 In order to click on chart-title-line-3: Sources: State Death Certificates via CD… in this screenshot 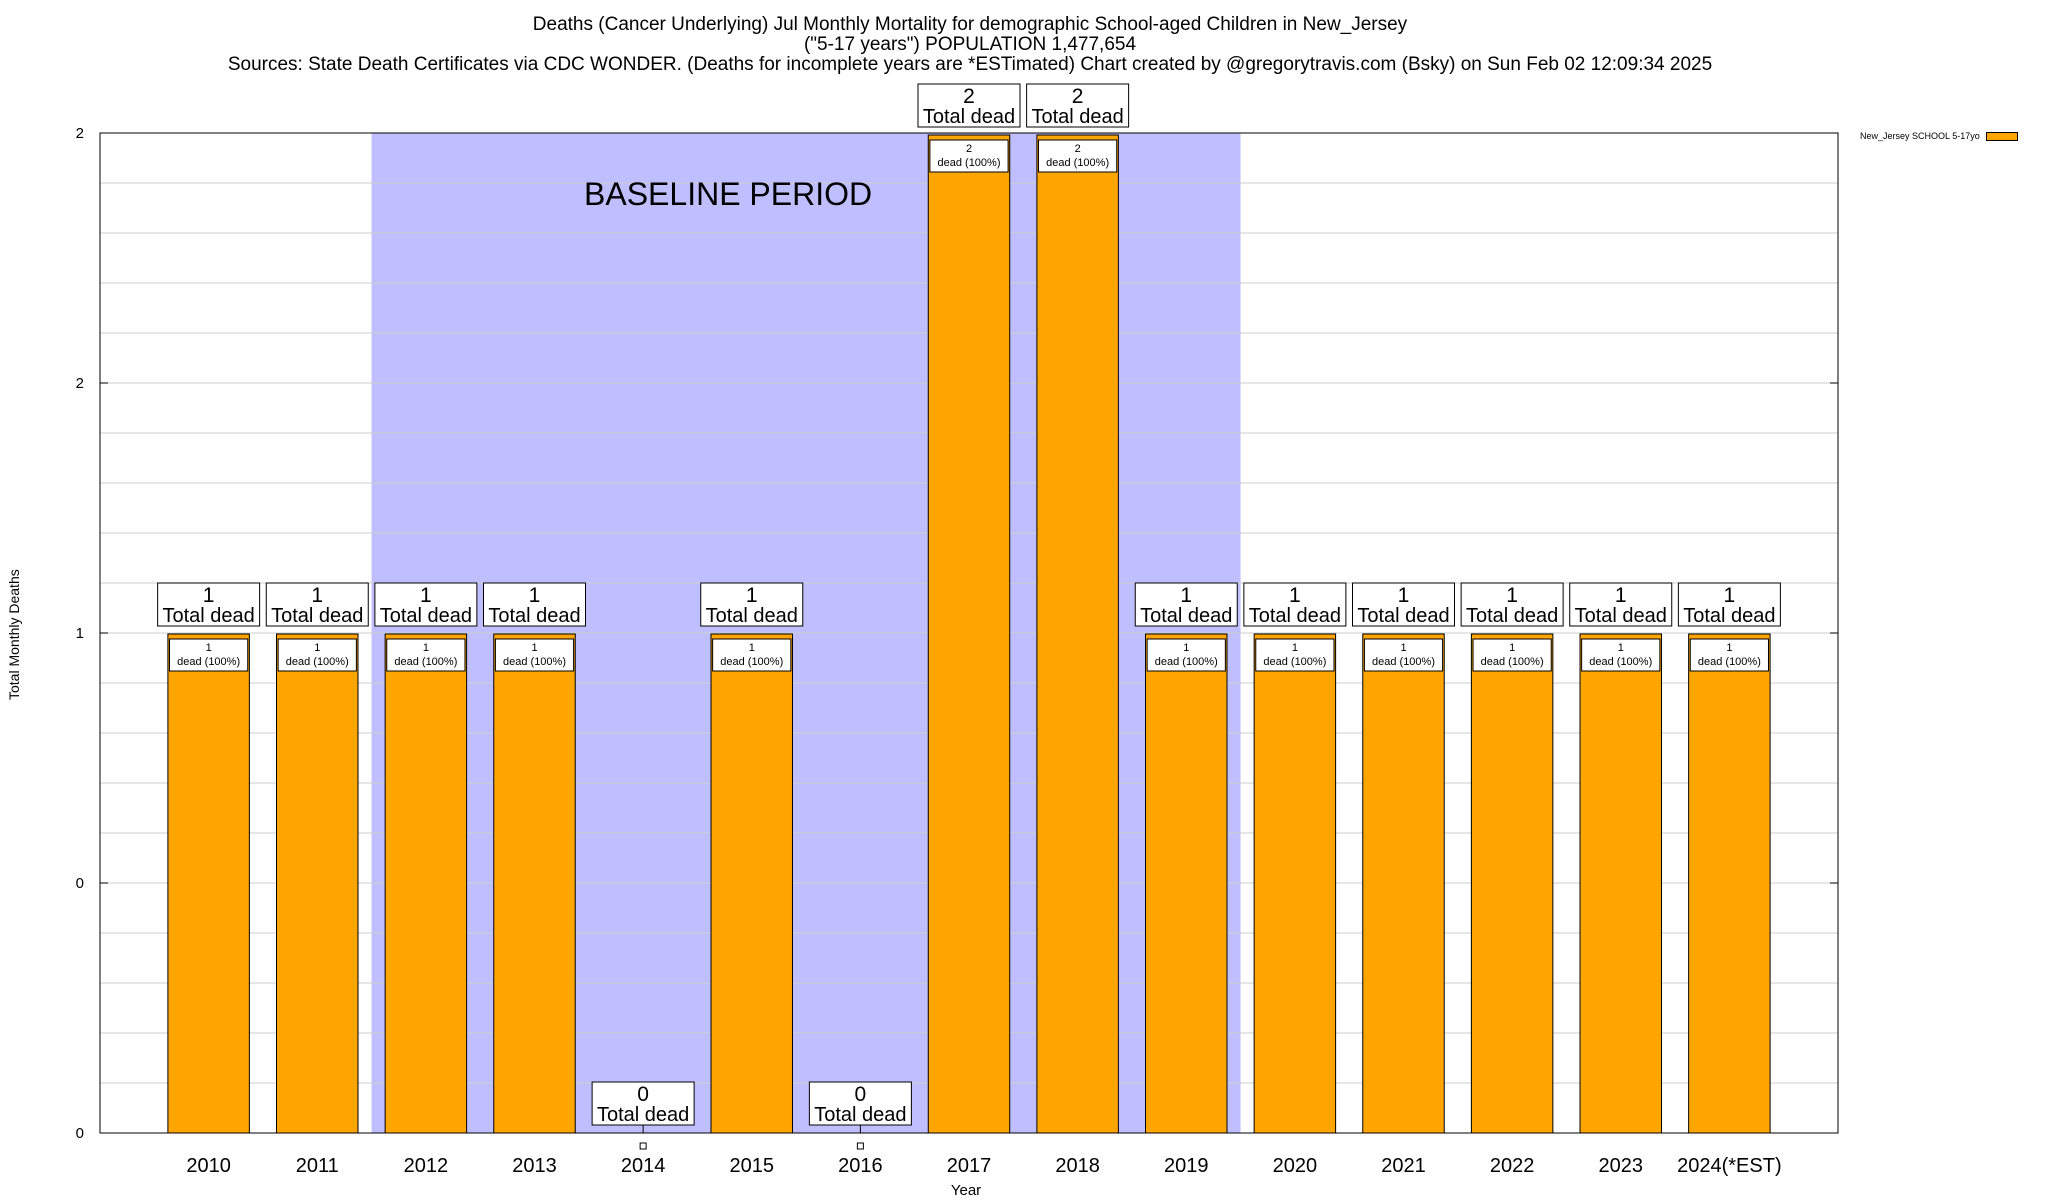, I will do `click(970, 64)`.